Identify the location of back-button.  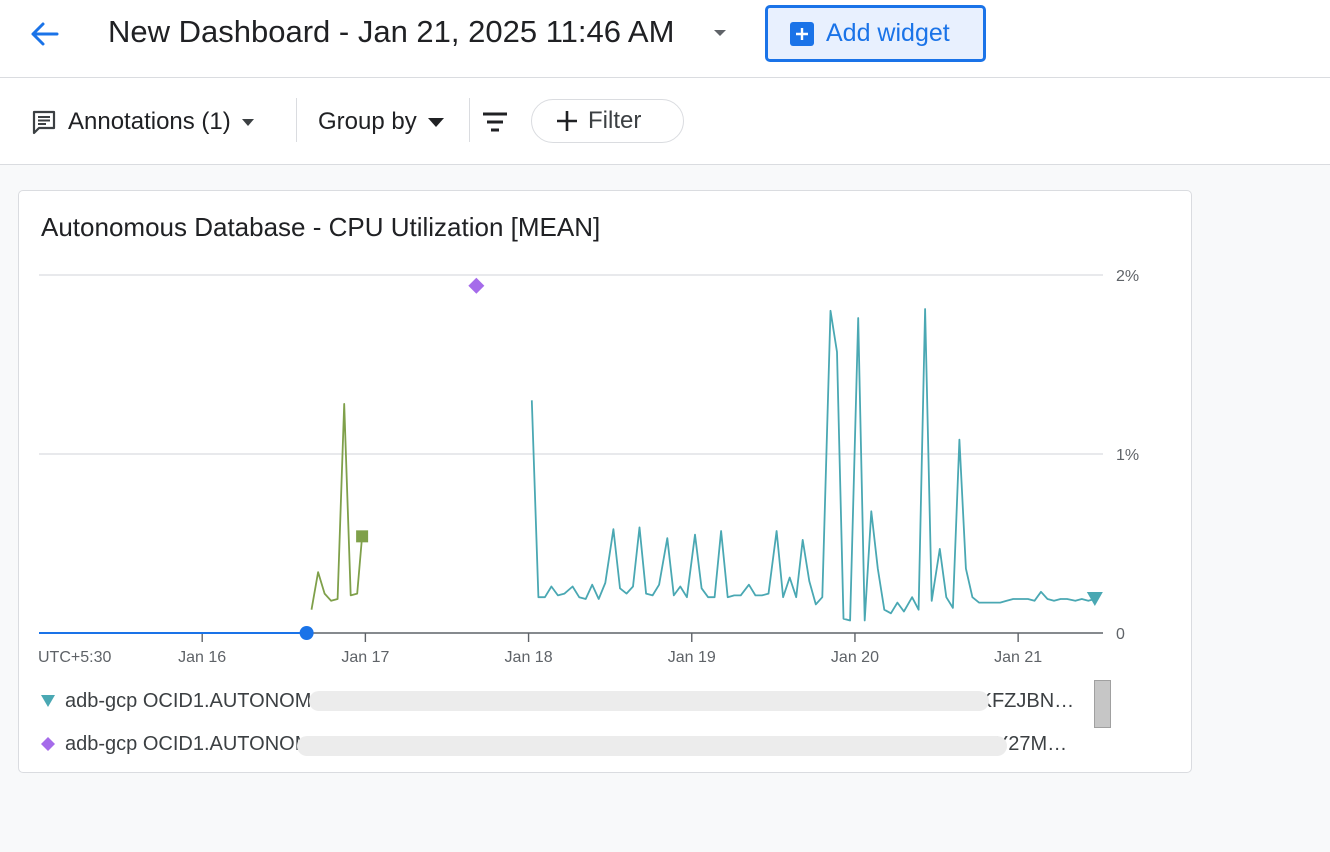
(44, 34).